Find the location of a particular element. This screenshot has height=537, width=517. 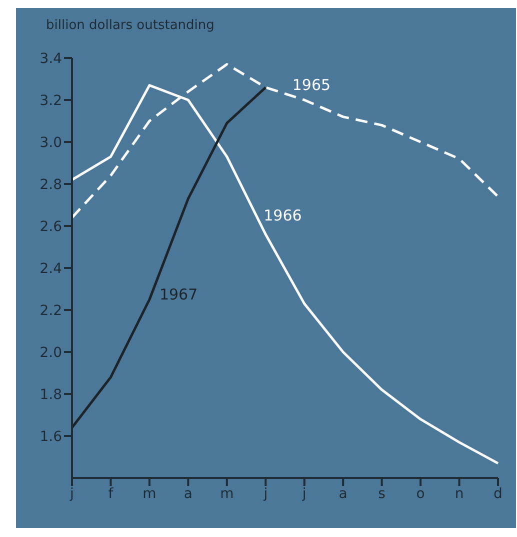

series-label: 1966 is located at coordinates (283, 215).